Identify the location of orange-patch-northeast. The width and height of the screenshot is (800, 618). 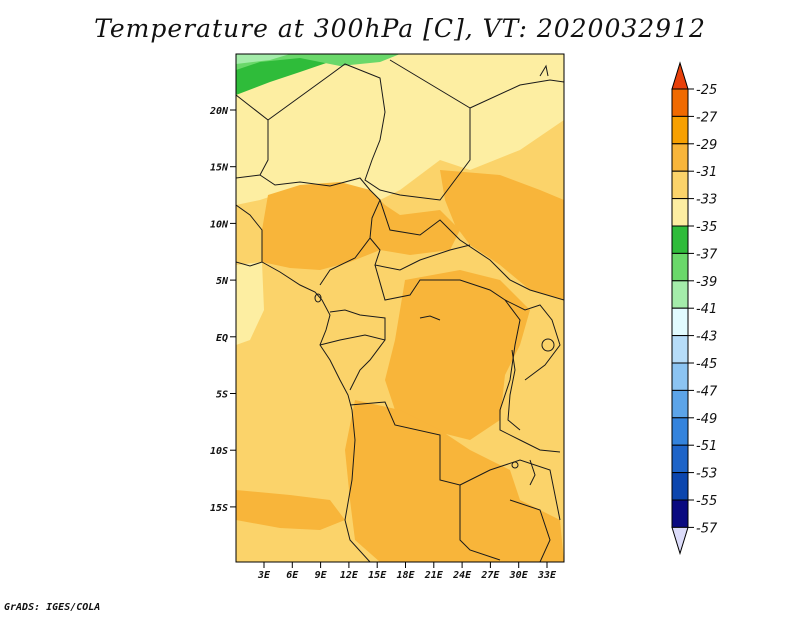
(502, 235).